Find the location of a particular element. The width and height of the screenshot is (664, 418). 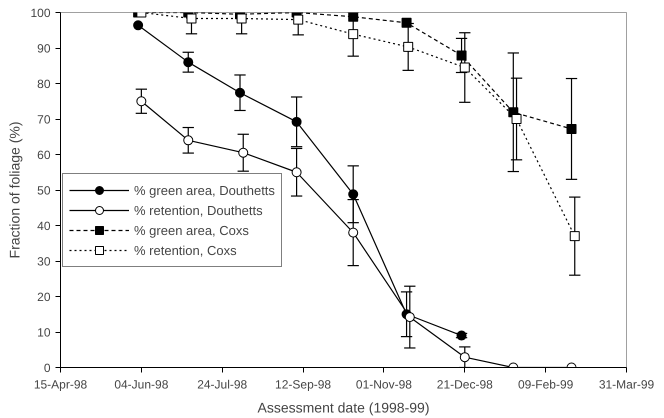

x-tick-label: 04-Jun-98 is located at coordinates (141, 385).